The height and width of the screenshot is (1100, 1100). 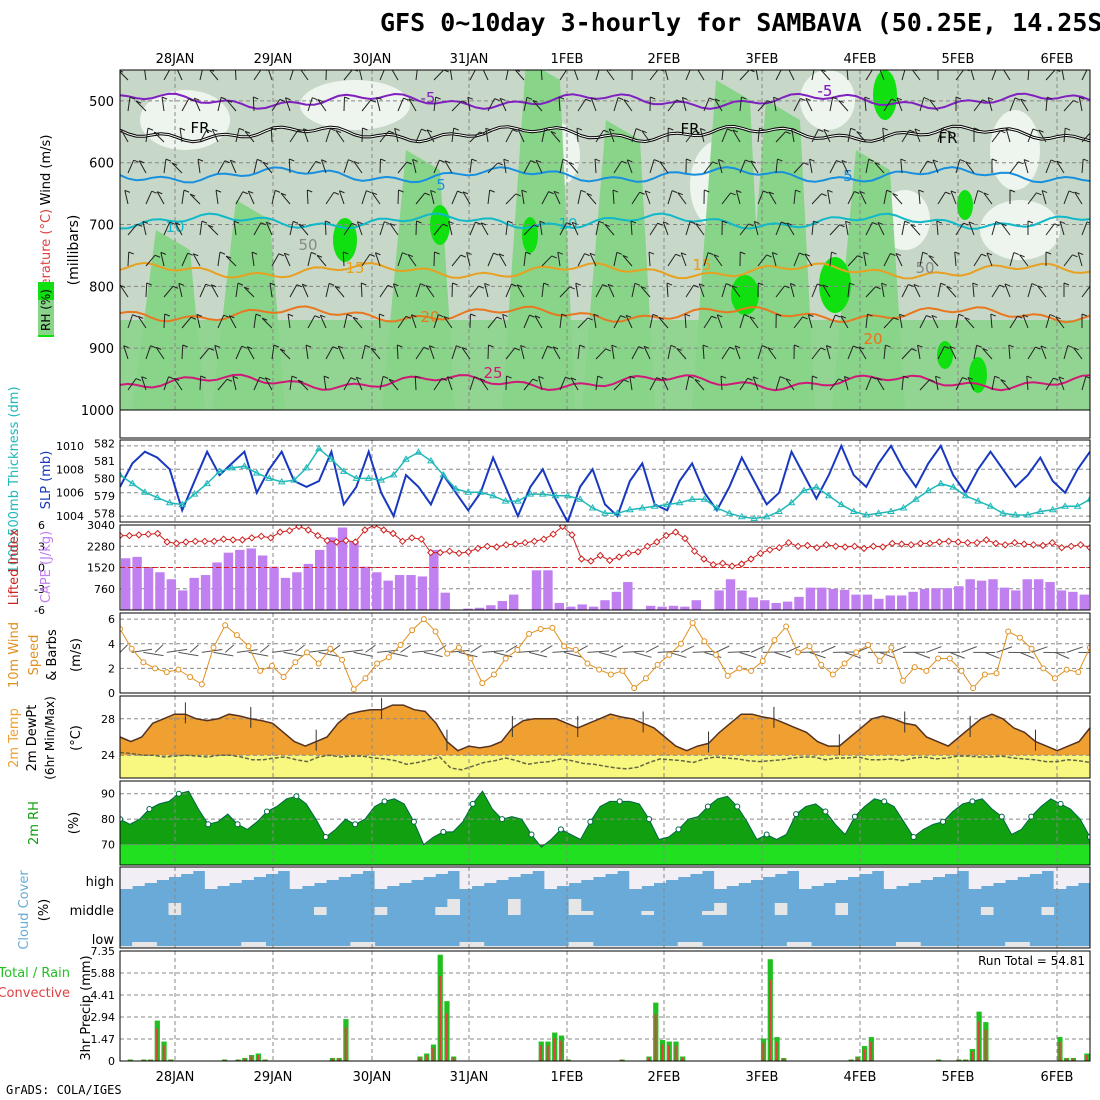 What do you see at coordinates (41, 546) in the screenshot?
I see `lifted-tick-label: 3` at bounding box center [41, 546].